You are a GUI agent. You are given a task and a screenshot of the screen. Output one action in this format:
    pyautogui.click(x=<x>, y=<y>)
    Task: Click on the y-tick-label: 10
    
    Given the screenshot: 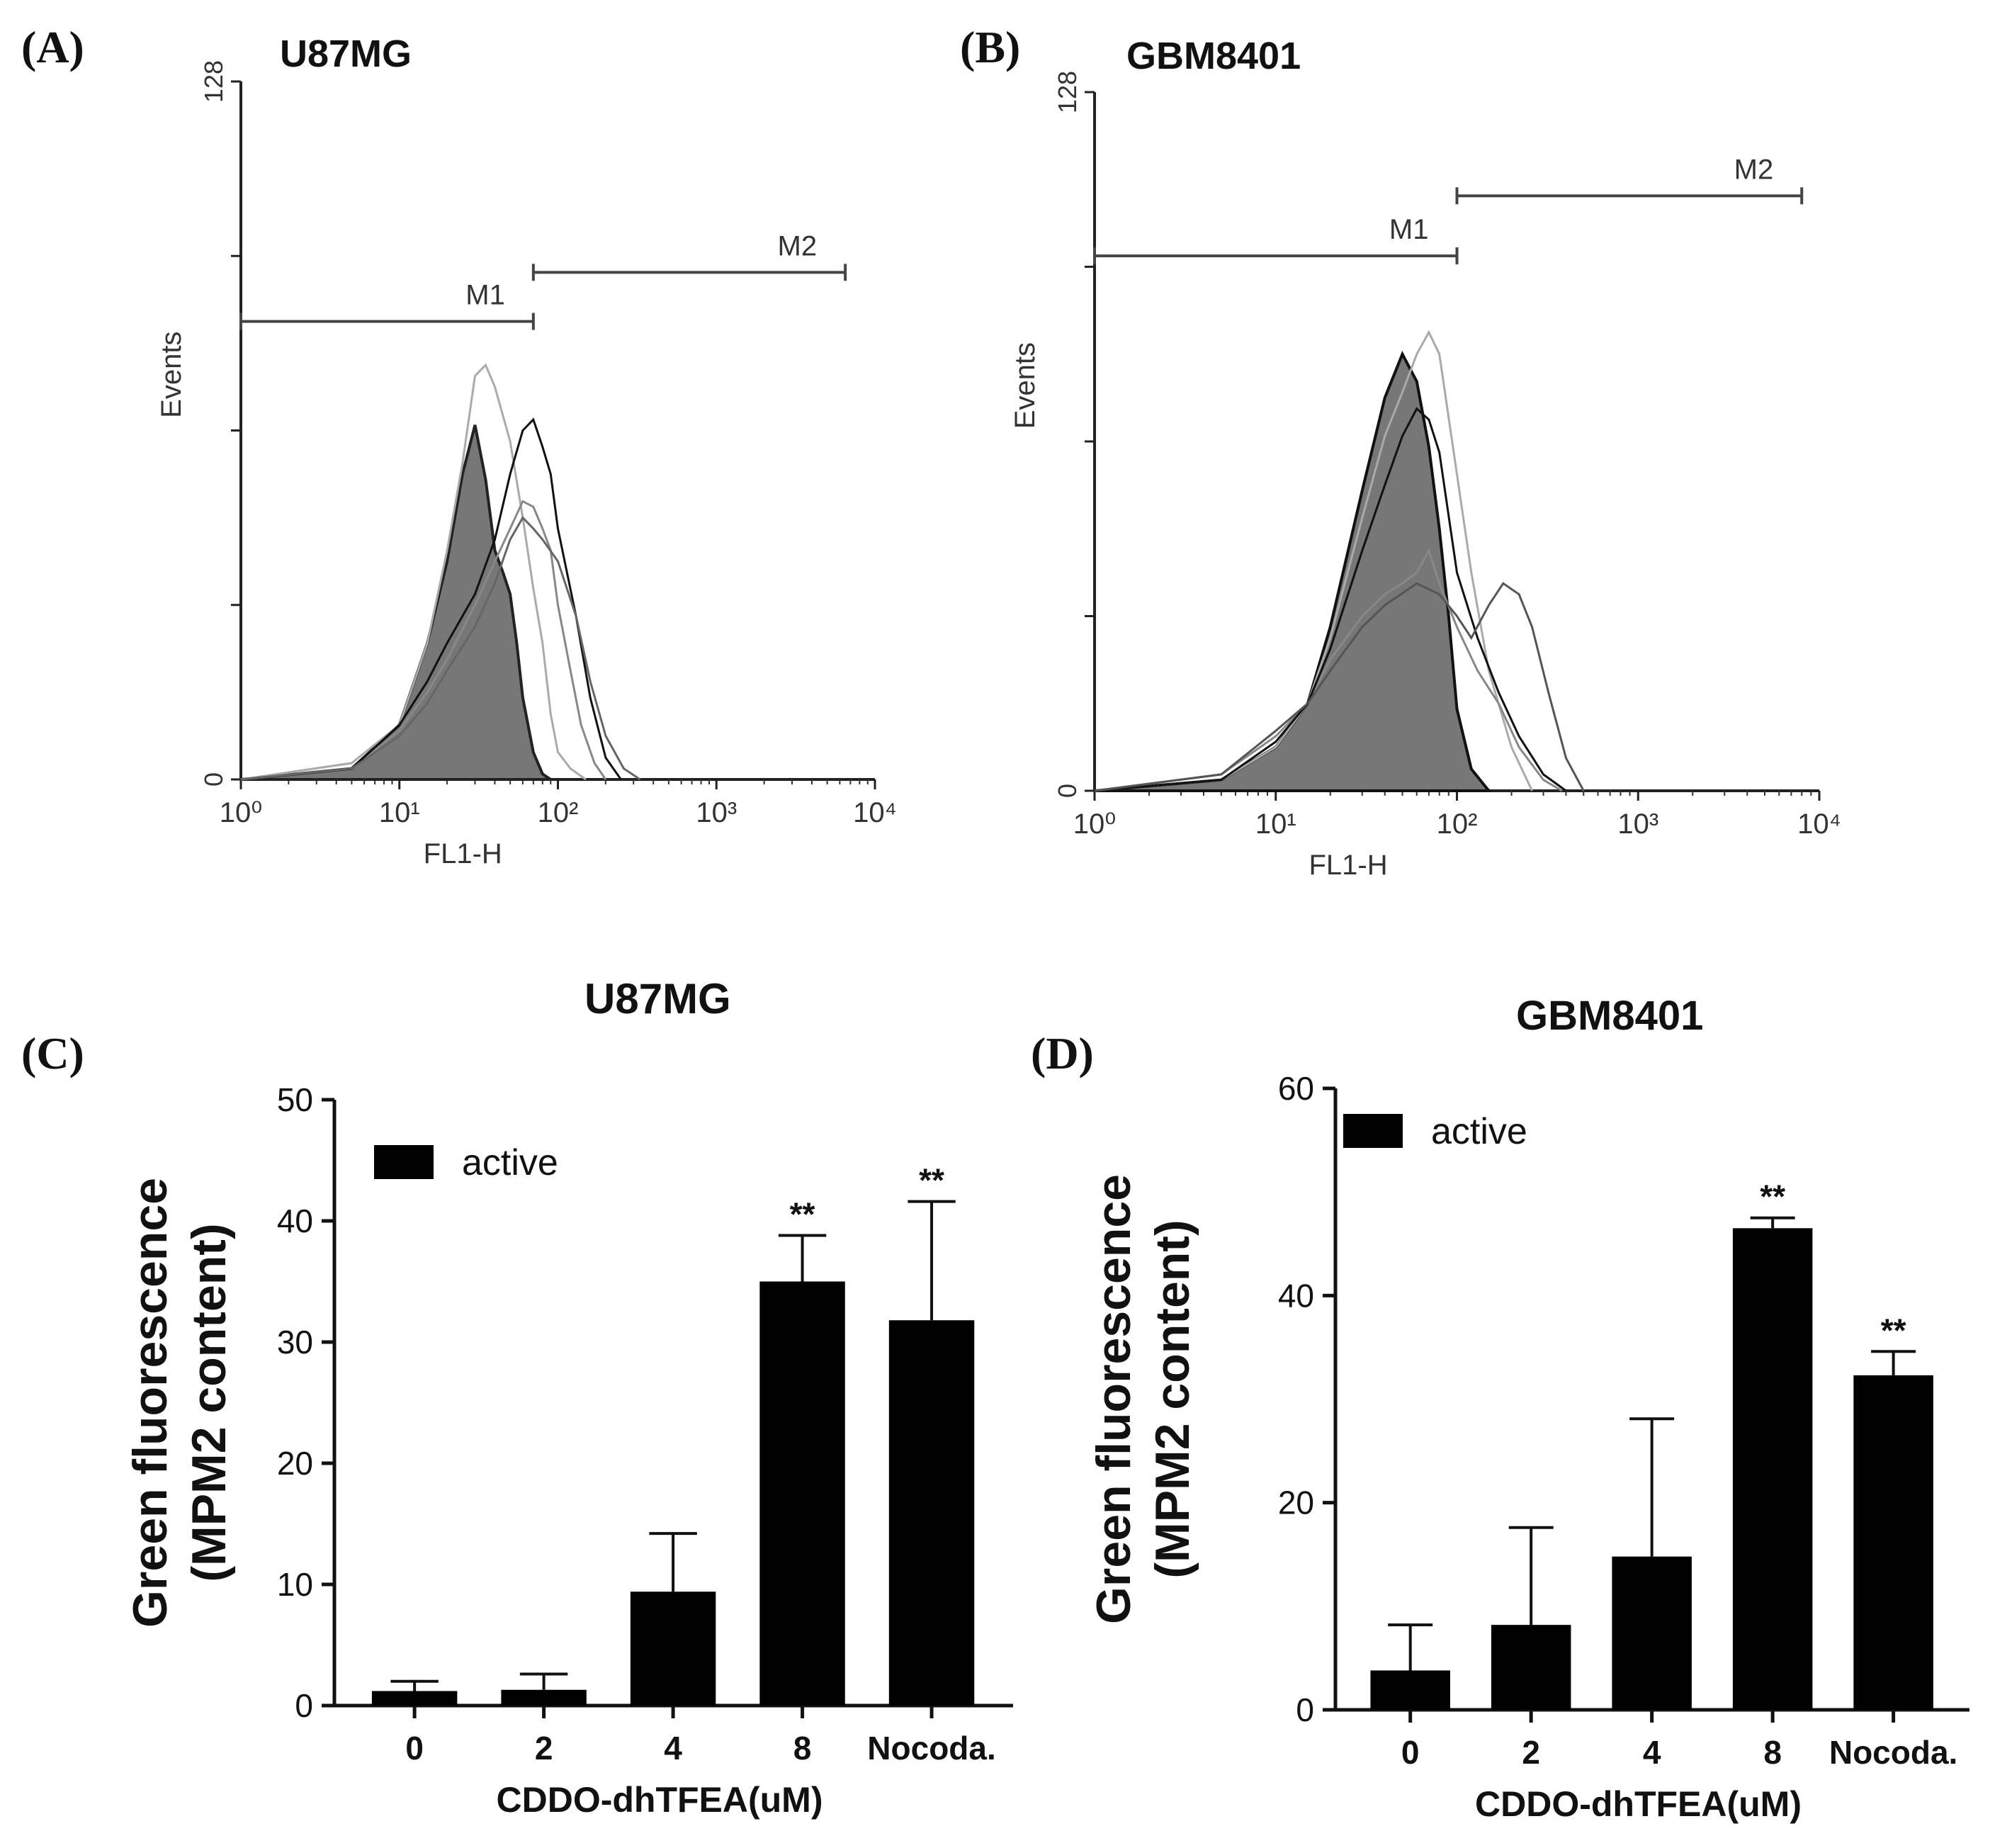 What is the action you would take?
    pyautogui.click(x=295, y=1584)
    